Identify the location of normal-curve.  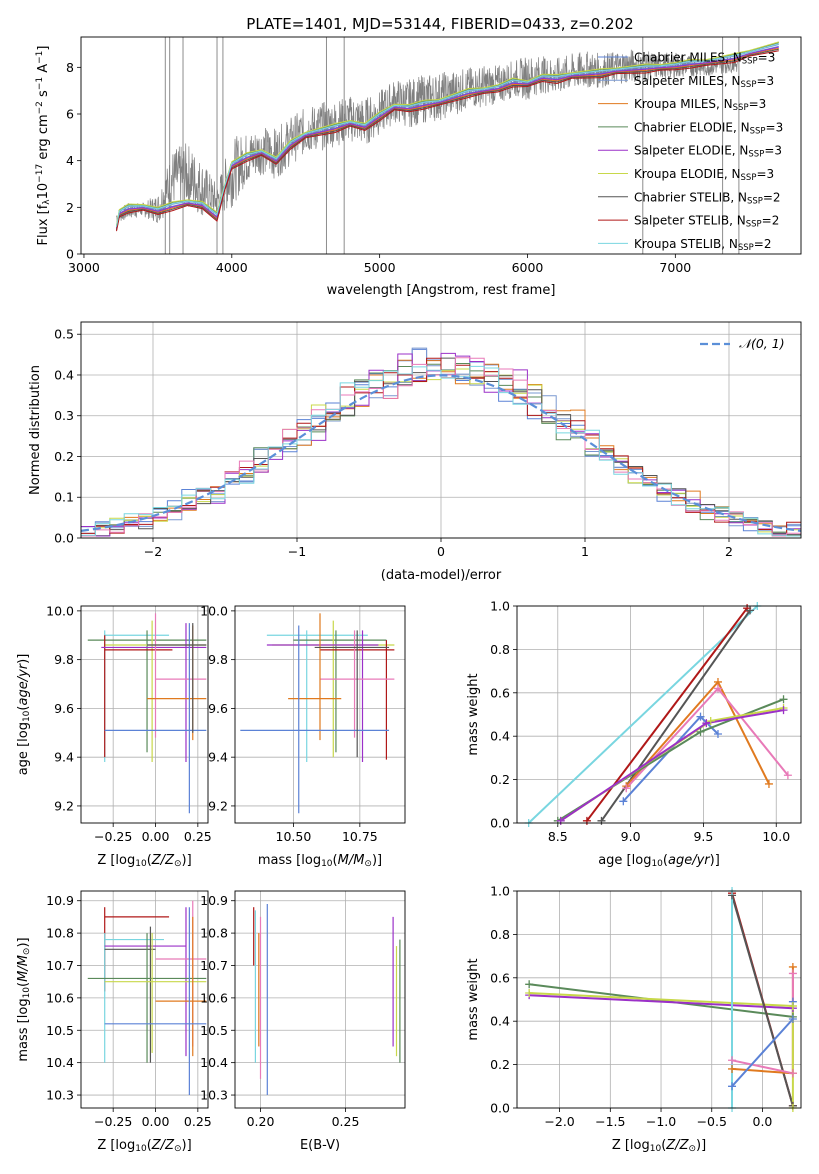
(441, 453).